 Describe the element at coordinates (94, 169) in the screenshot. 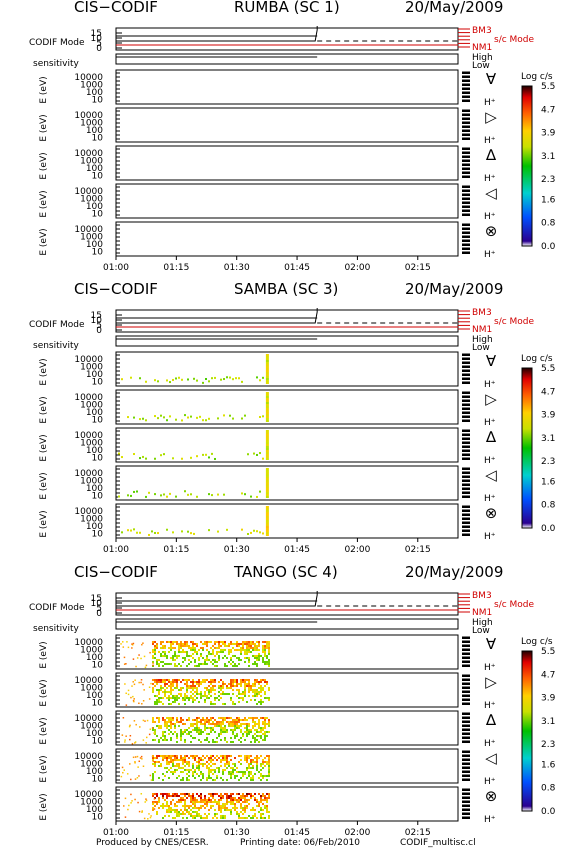

I see `energy-tick-label: 100` at that location.